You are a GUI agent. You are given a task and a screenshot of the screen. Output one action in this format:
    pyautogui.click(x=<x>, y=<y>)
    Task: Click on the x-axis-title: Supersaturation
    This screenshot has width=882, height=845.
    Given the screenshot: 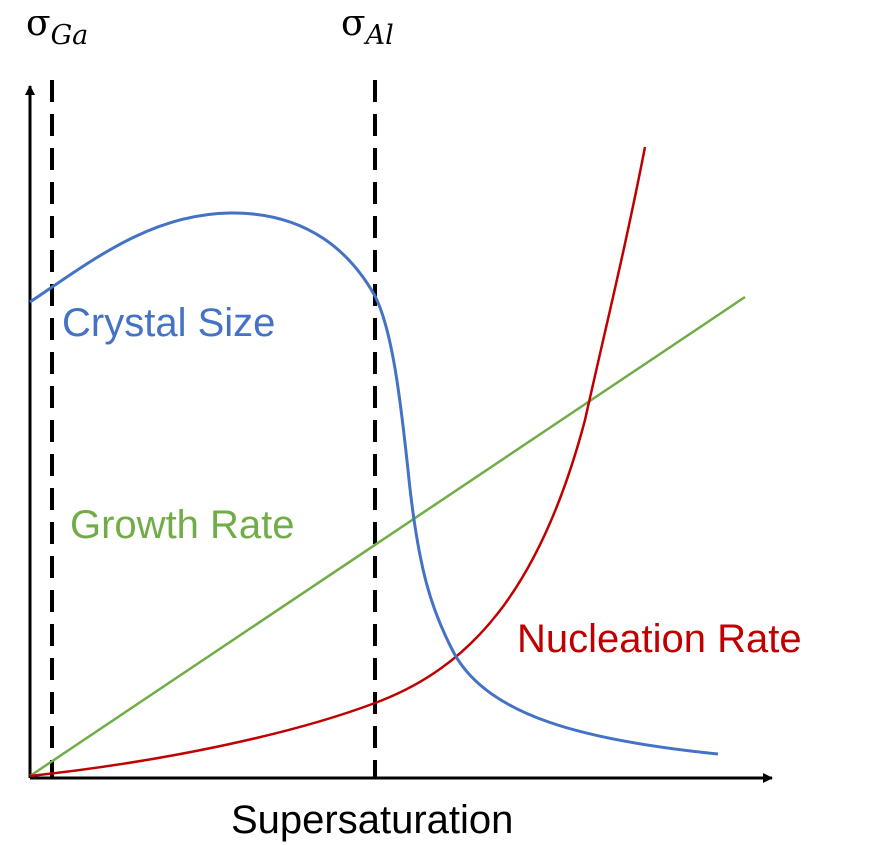 What is the action you would take?
    pyautogui.click(x=372, y=820)
    